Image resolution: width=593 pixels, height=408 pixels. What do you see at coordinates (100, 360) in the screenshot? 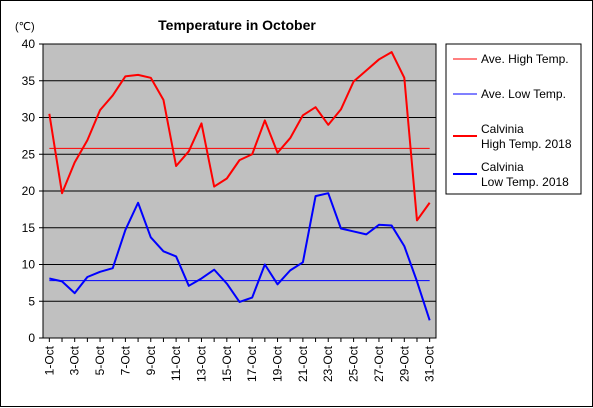
I see `x-tick-label: 5-Oct` at bounding box center [100, 360].